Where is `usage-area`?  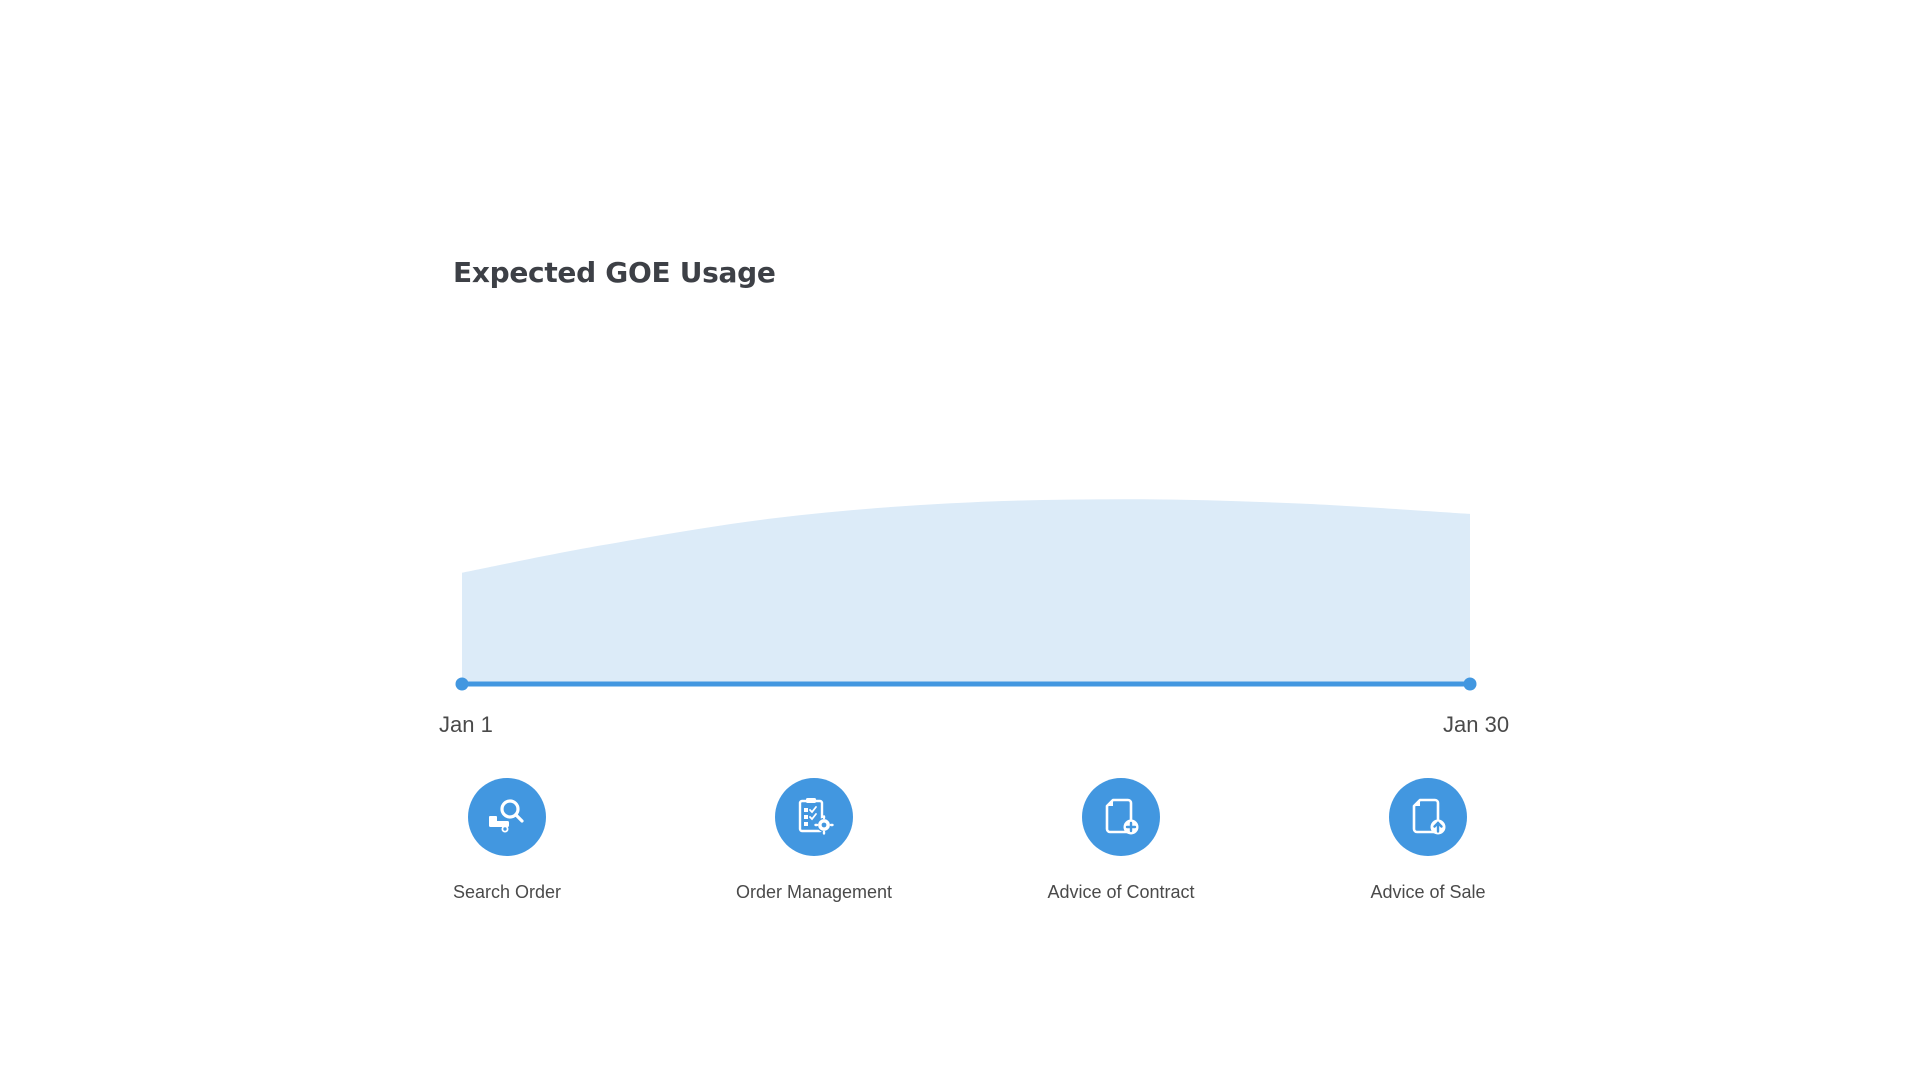 usage-area is located at coordinates (966, 591).